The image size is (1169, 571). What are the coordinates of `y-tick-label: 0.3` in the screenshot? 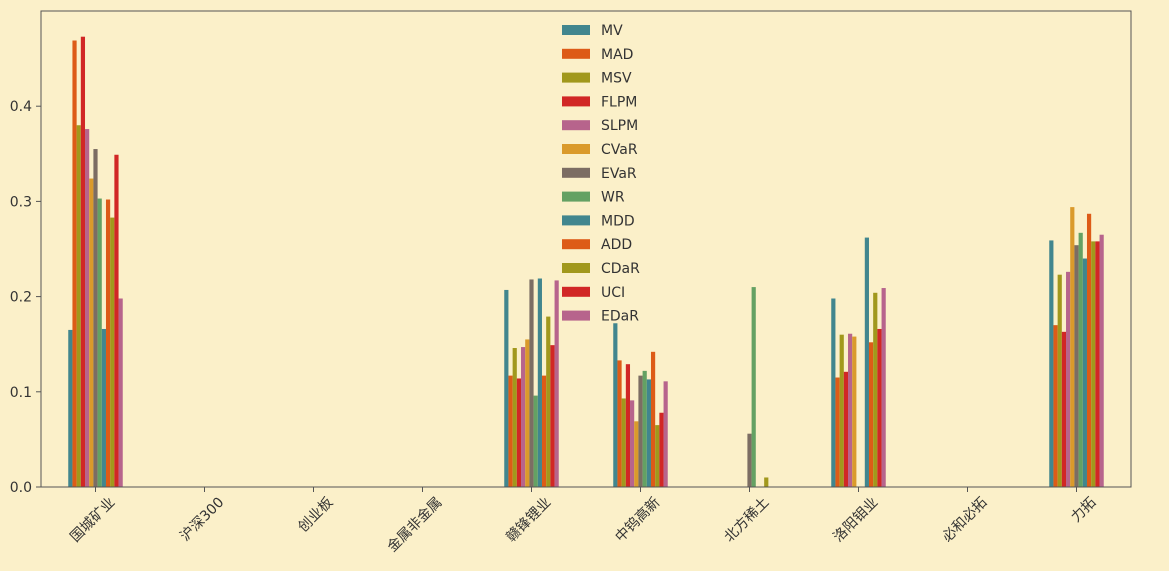 It's located at (21, 202).